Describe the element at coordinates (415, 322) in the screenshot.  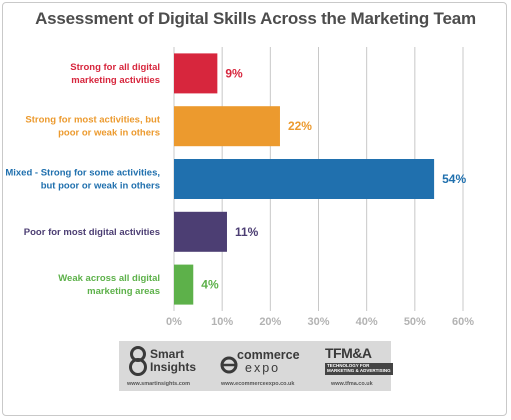
I see `x-tick-label: 50%` at that location.